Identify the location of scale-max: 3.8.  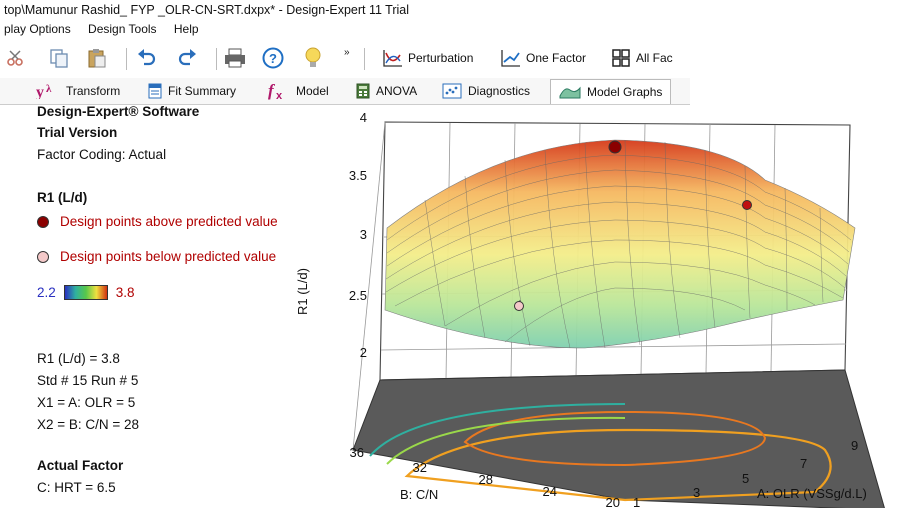
(125, 292).